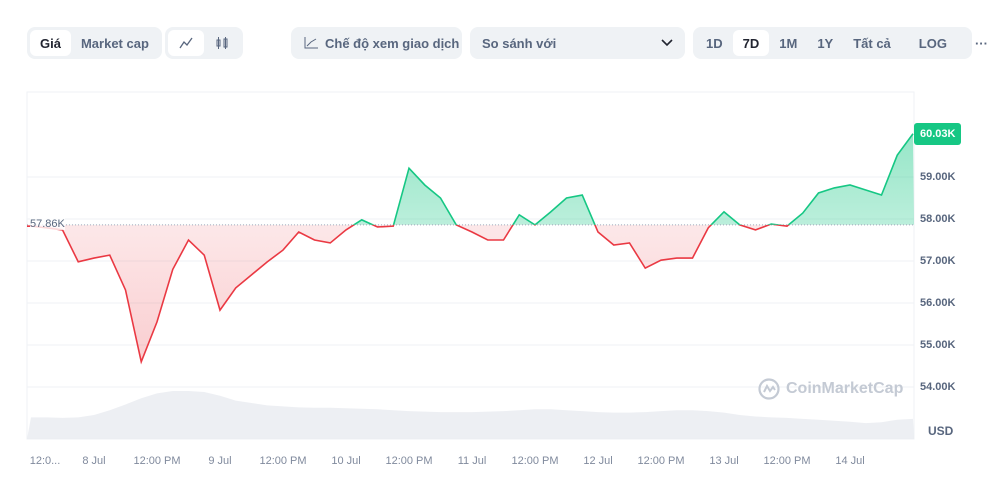  I want to click on chevron-down-icon, so click(667, 43).